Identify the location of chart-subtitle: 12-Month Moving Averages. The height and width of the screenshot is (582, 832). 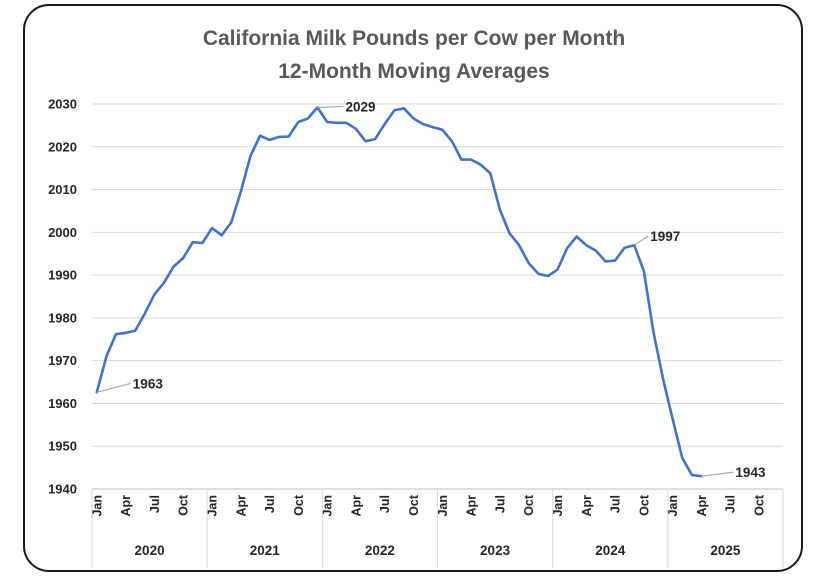
(413, 71).